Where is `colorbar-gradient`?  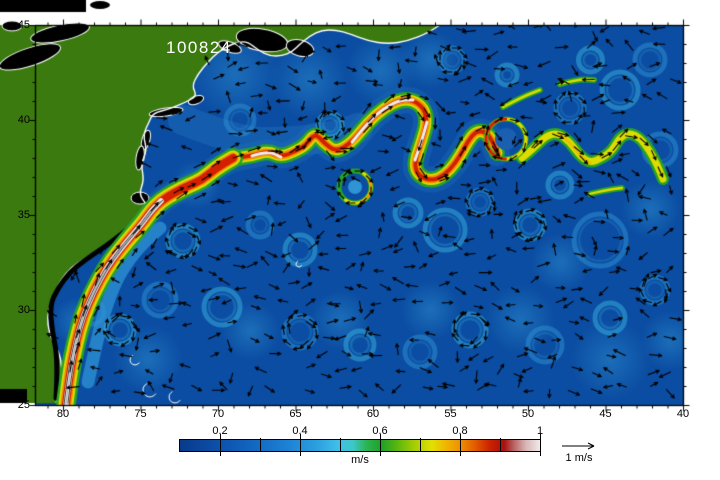
colorbar-gradient is located at coordinates (360, 445).